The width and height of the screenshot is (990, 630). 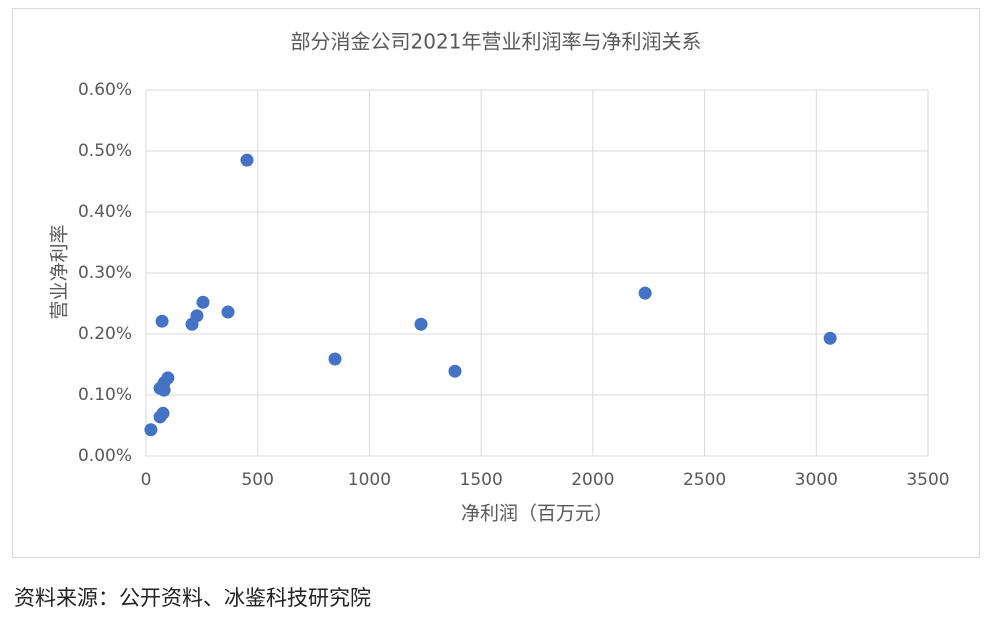 What do you see at coordinates (481, 480) in the screenshot?
I see `x-tick-label: 1500` at bounding box center [481, 480].